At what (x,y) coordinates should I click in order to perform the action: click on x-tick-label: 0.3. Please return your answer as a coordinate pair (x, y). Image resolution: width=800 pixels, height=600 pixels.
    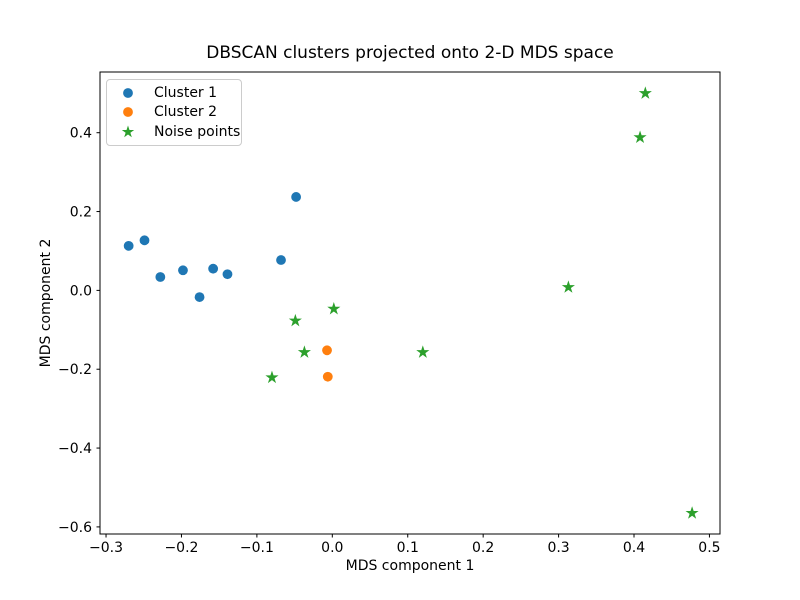
    Looking at the image, I should click on (558, 548).